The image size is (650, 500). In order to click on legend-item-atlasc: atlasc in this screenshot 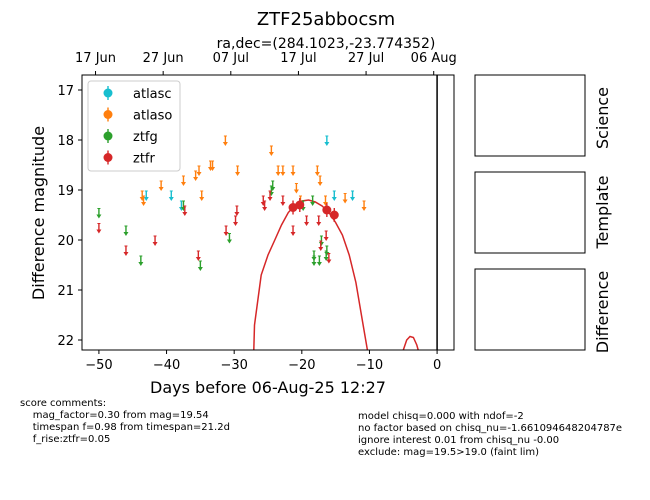, I will do `click(137, 94)`.